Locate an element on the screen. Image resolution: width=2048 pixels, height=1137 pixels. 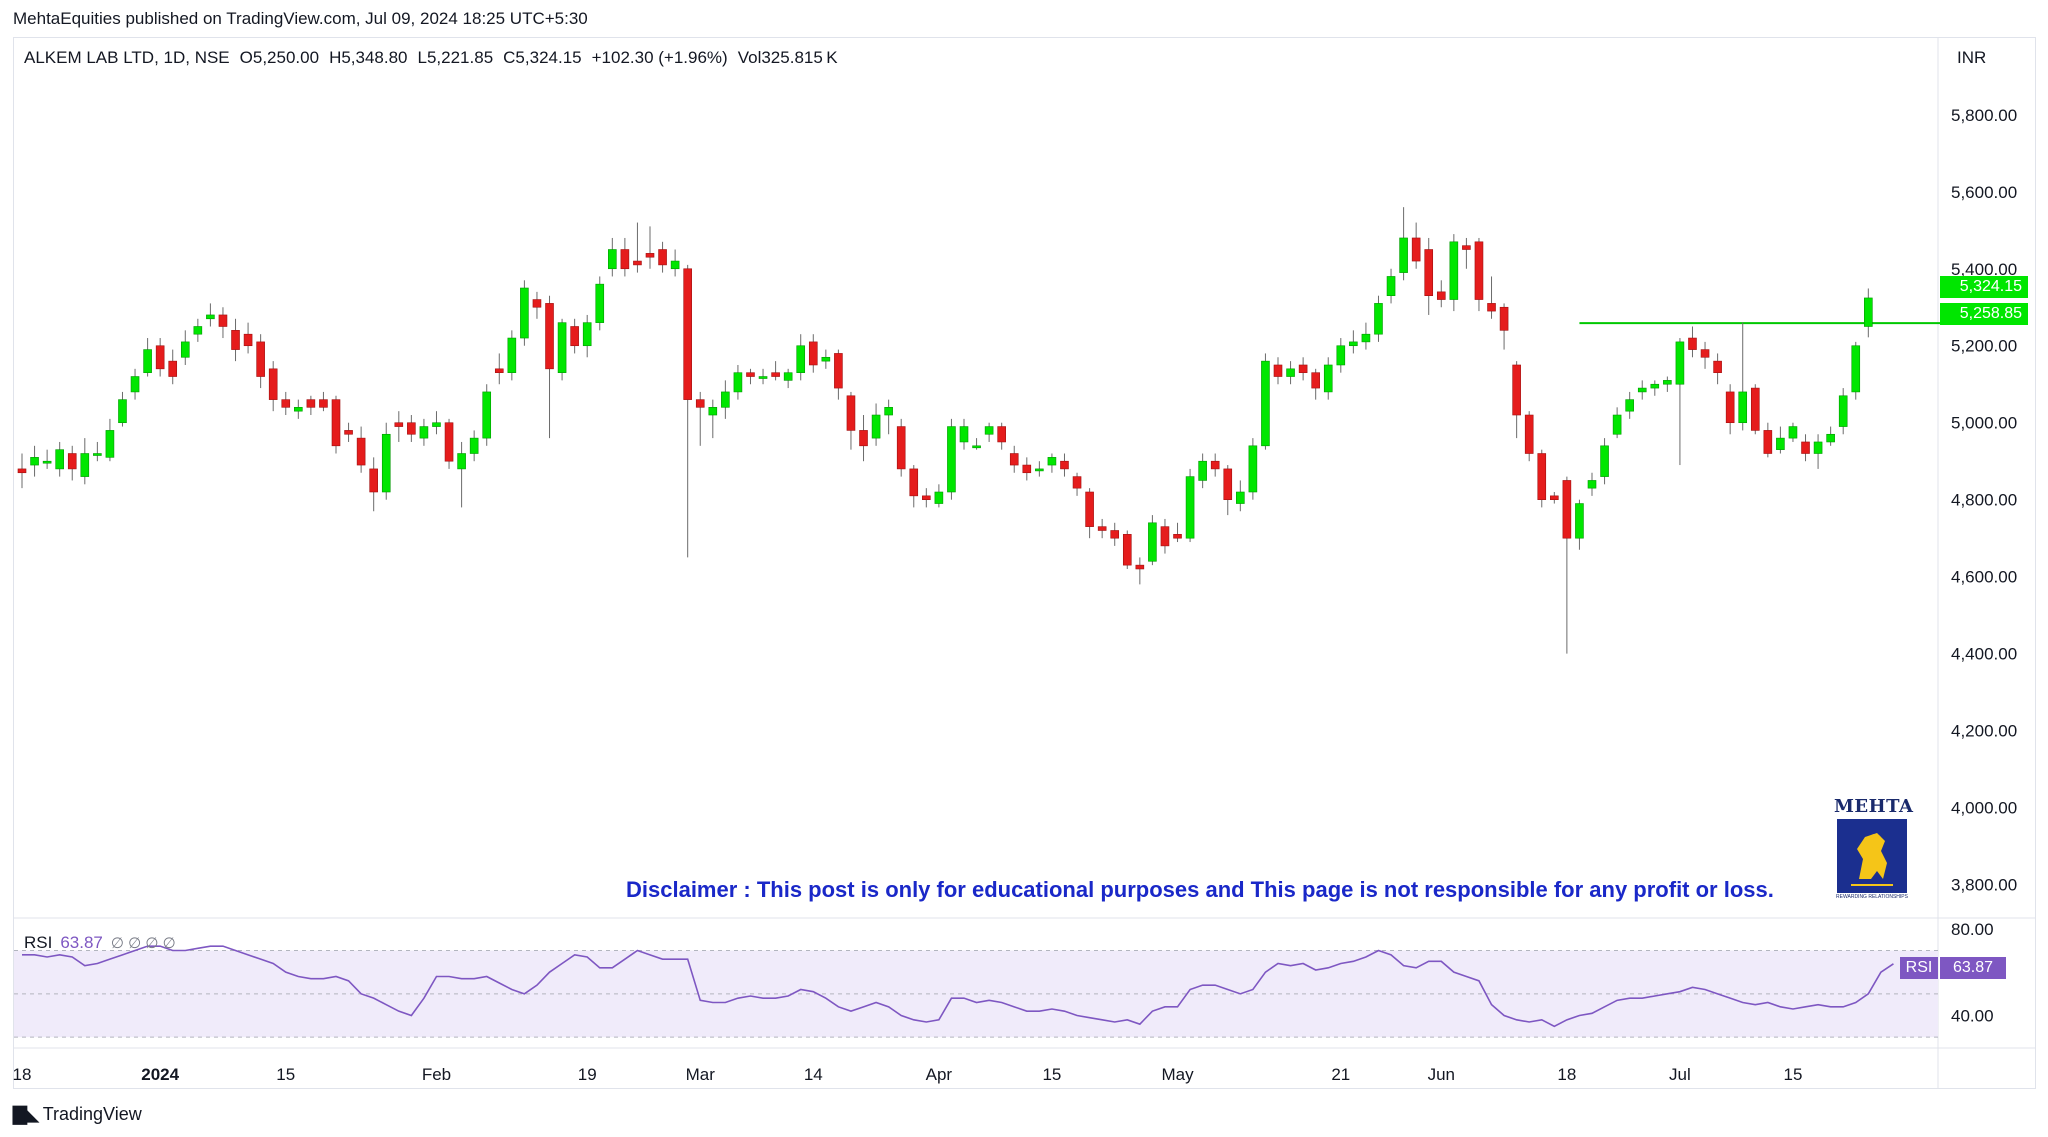
y-tick-label: 4,000.00 is located at coordinates (1984, 808).